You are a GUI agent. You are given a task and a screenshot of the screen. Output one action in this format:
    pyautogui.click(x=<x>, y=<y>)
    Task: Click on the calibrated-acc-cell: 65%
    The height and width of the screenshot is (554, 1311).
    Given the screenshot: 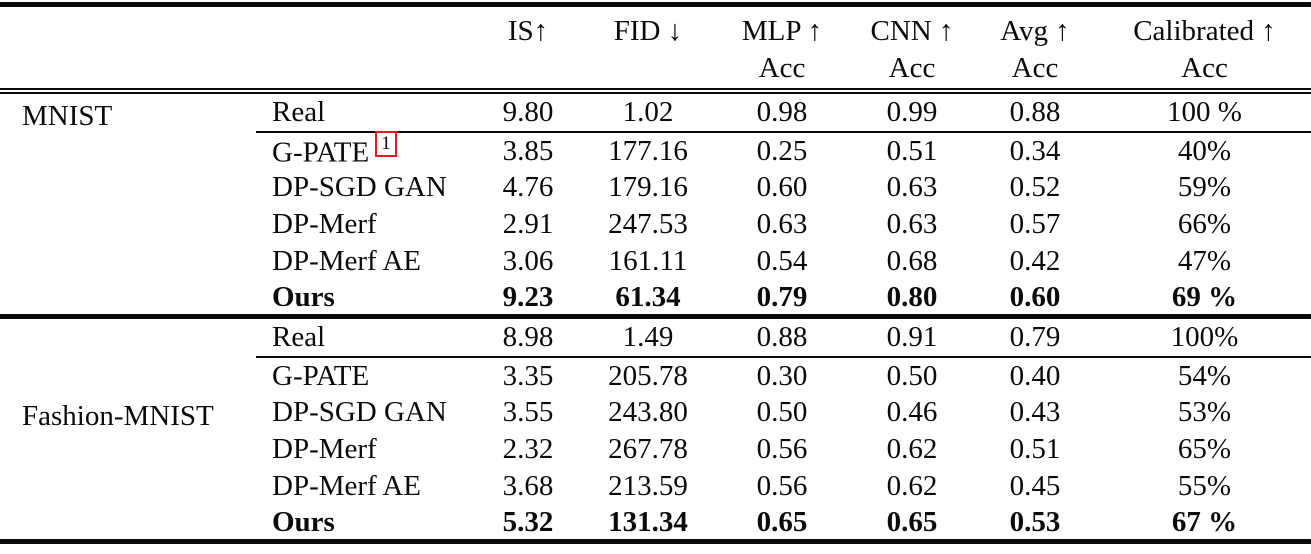 What is the action you would take?
    pyautogui.click(x=1204, y=449)
    